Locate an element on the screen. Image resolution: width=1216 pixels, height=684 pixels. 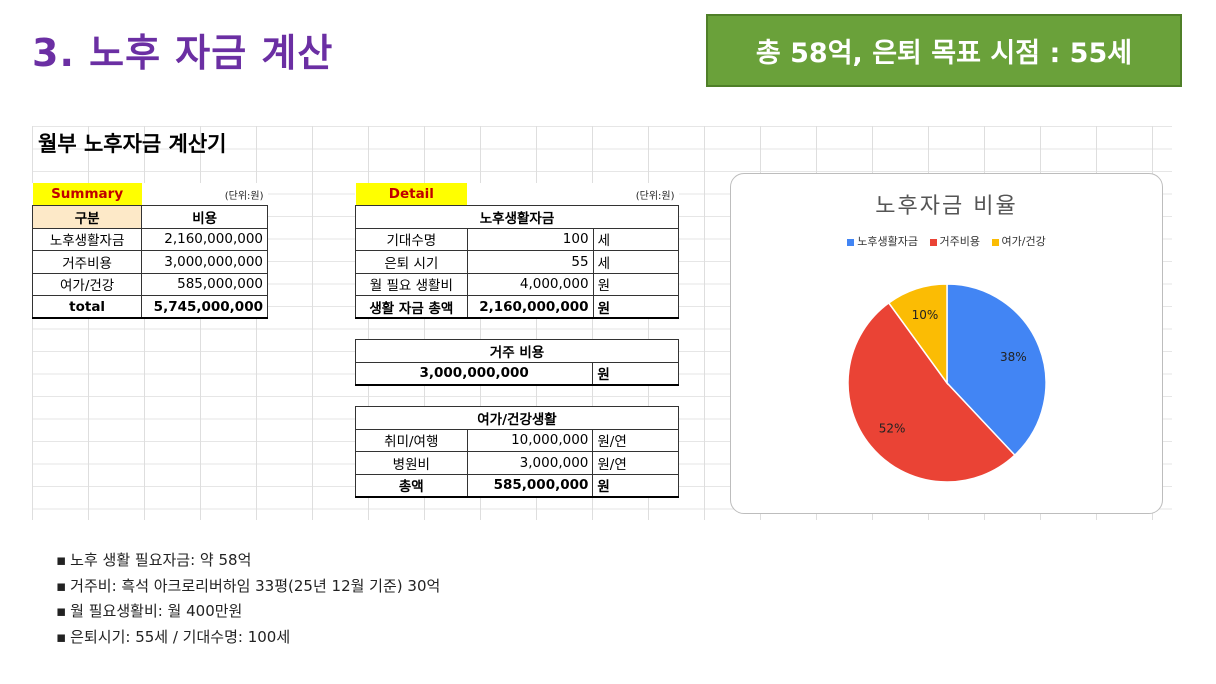
housing-unit: 원 is located at coordinates (635, 373).